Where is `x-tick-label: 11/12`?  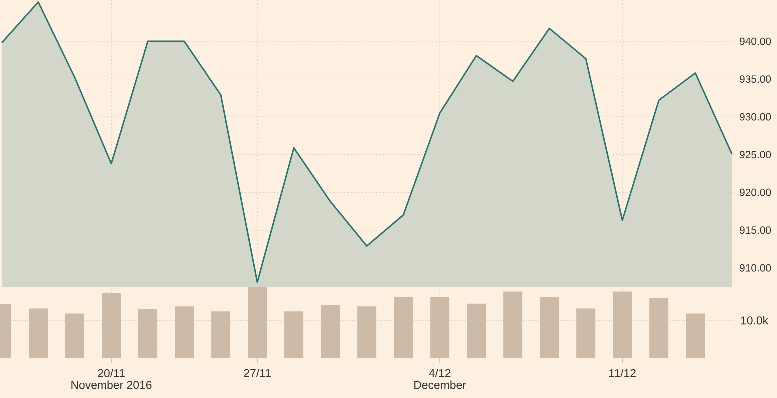
x-tick-label: 11/12 is located at coordinates (623, 373).